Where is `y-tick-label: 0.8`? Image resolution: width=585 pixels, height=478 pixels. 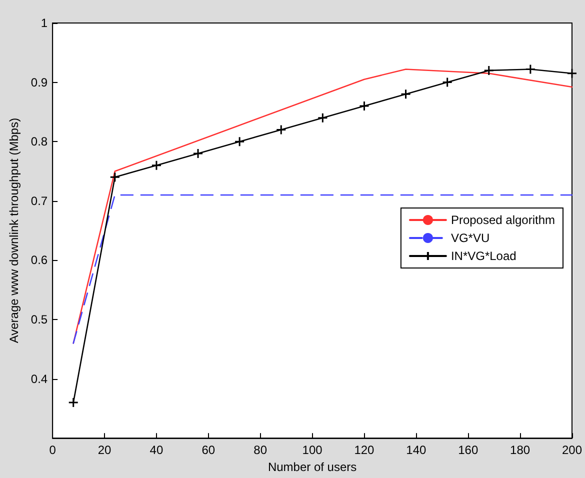
y-tick-label: 0.8 is located at coordinates (39, 141).